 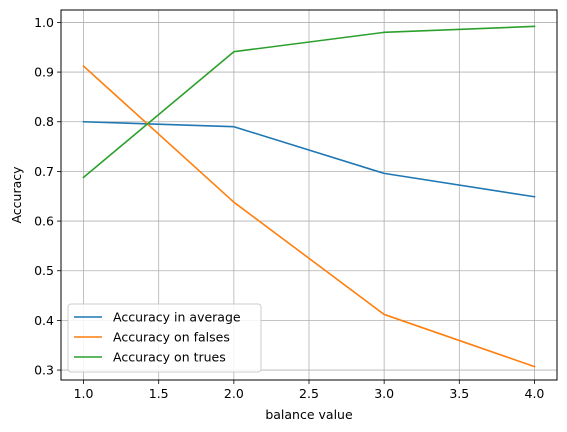 I want to click on x-tick-label: 2.0, so click(x=234, y=393).